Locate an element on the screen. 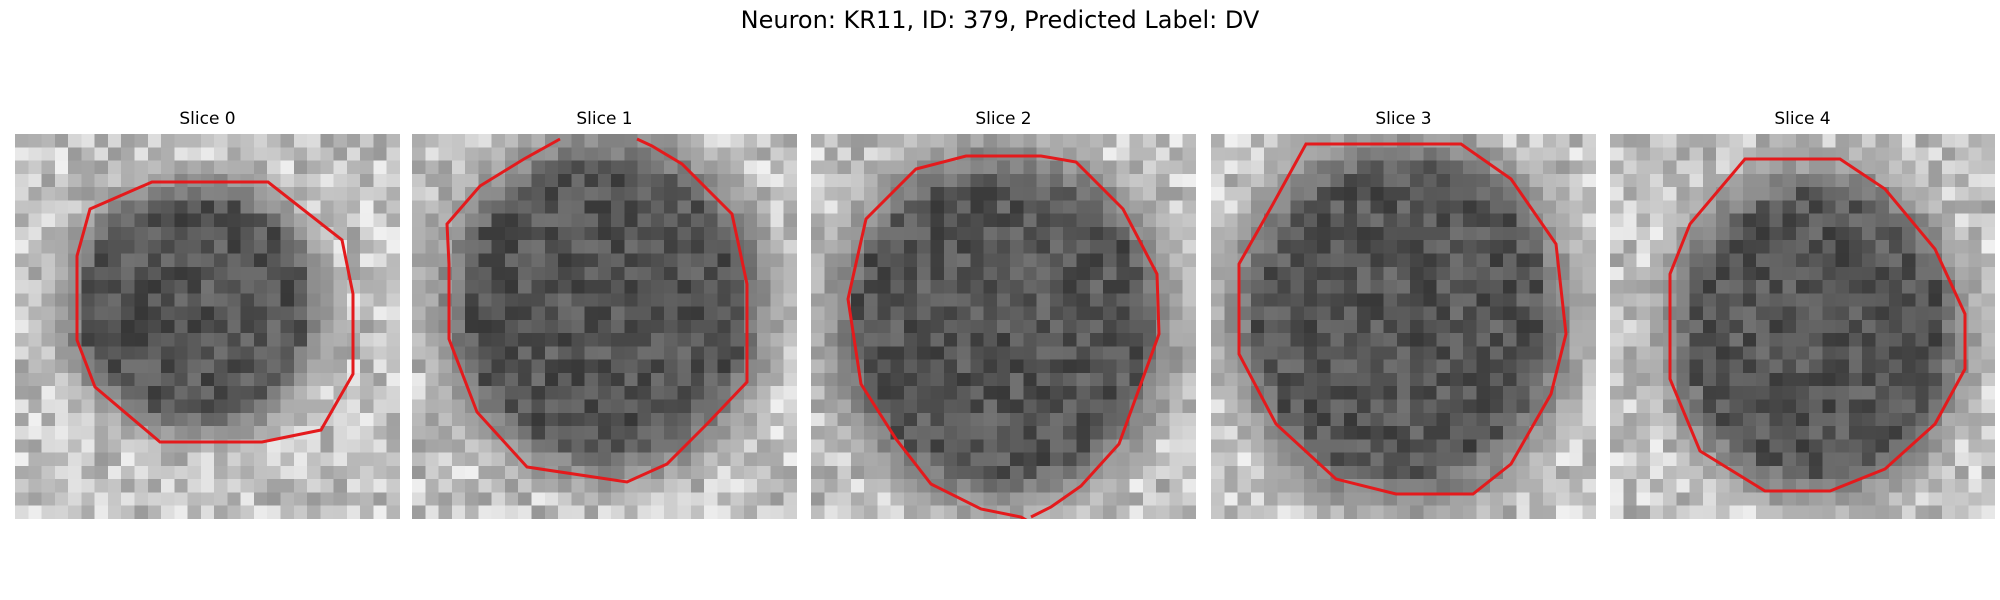  slice-panel-1: Slice 1 is located at coordinates (604, 312).